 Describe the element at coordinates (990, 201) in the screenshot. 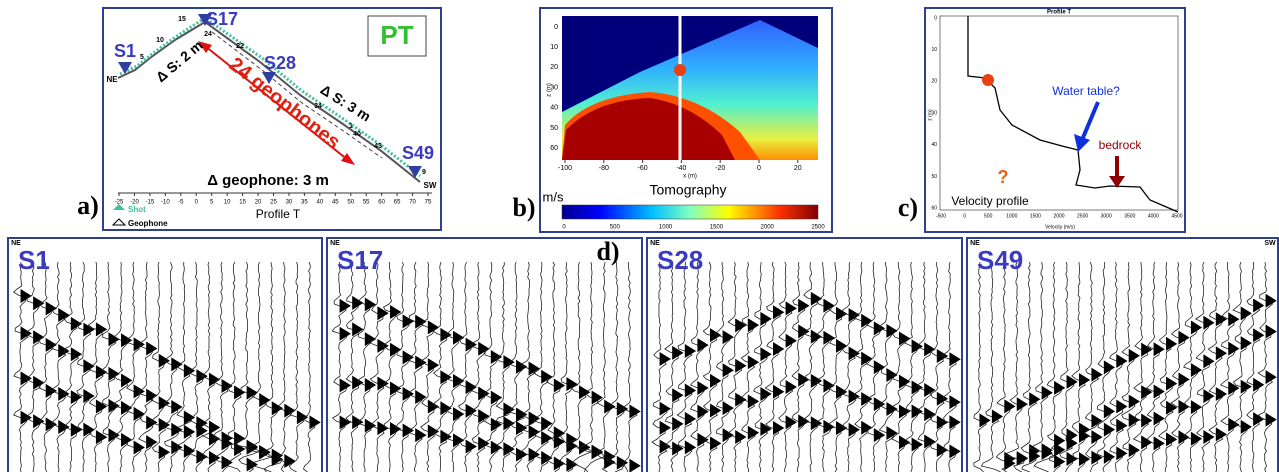

I see `caption: Velocity profile` at that location.